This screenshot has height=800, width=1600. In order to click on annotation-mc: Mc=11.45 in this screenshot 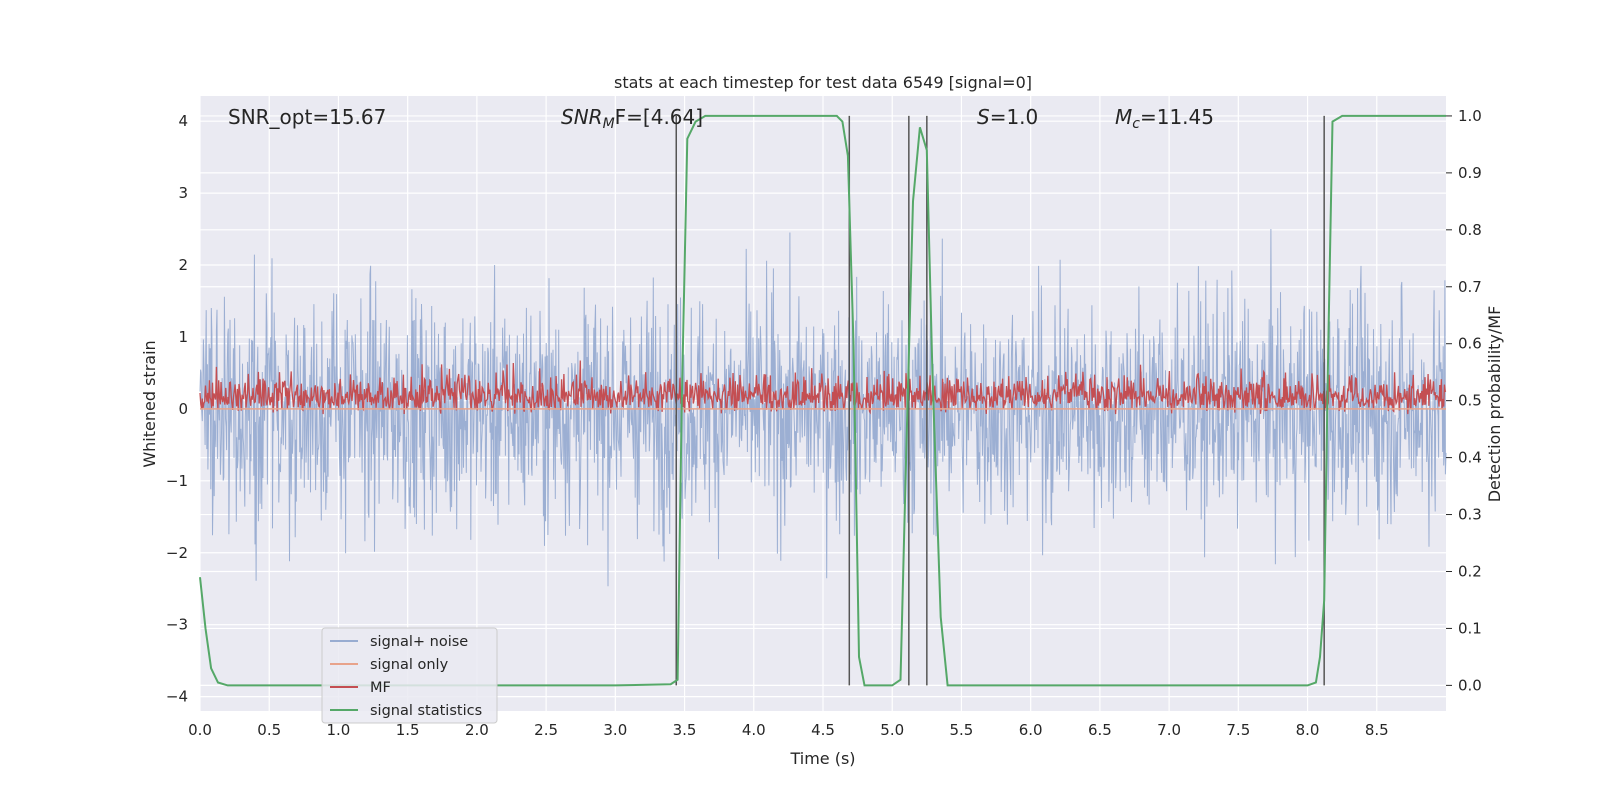, I will do `click(1164, 118)`.